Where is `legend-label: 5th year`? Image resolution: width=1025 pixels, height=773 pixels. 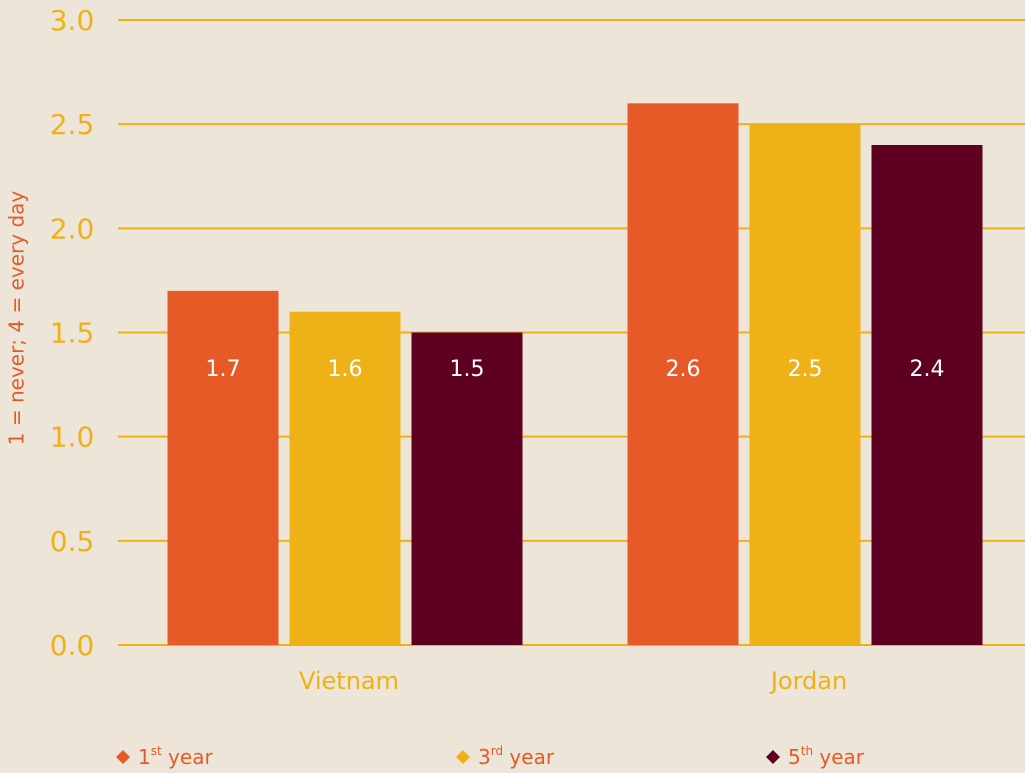 legend-label: 5th year is located at coordinates (826, 756).